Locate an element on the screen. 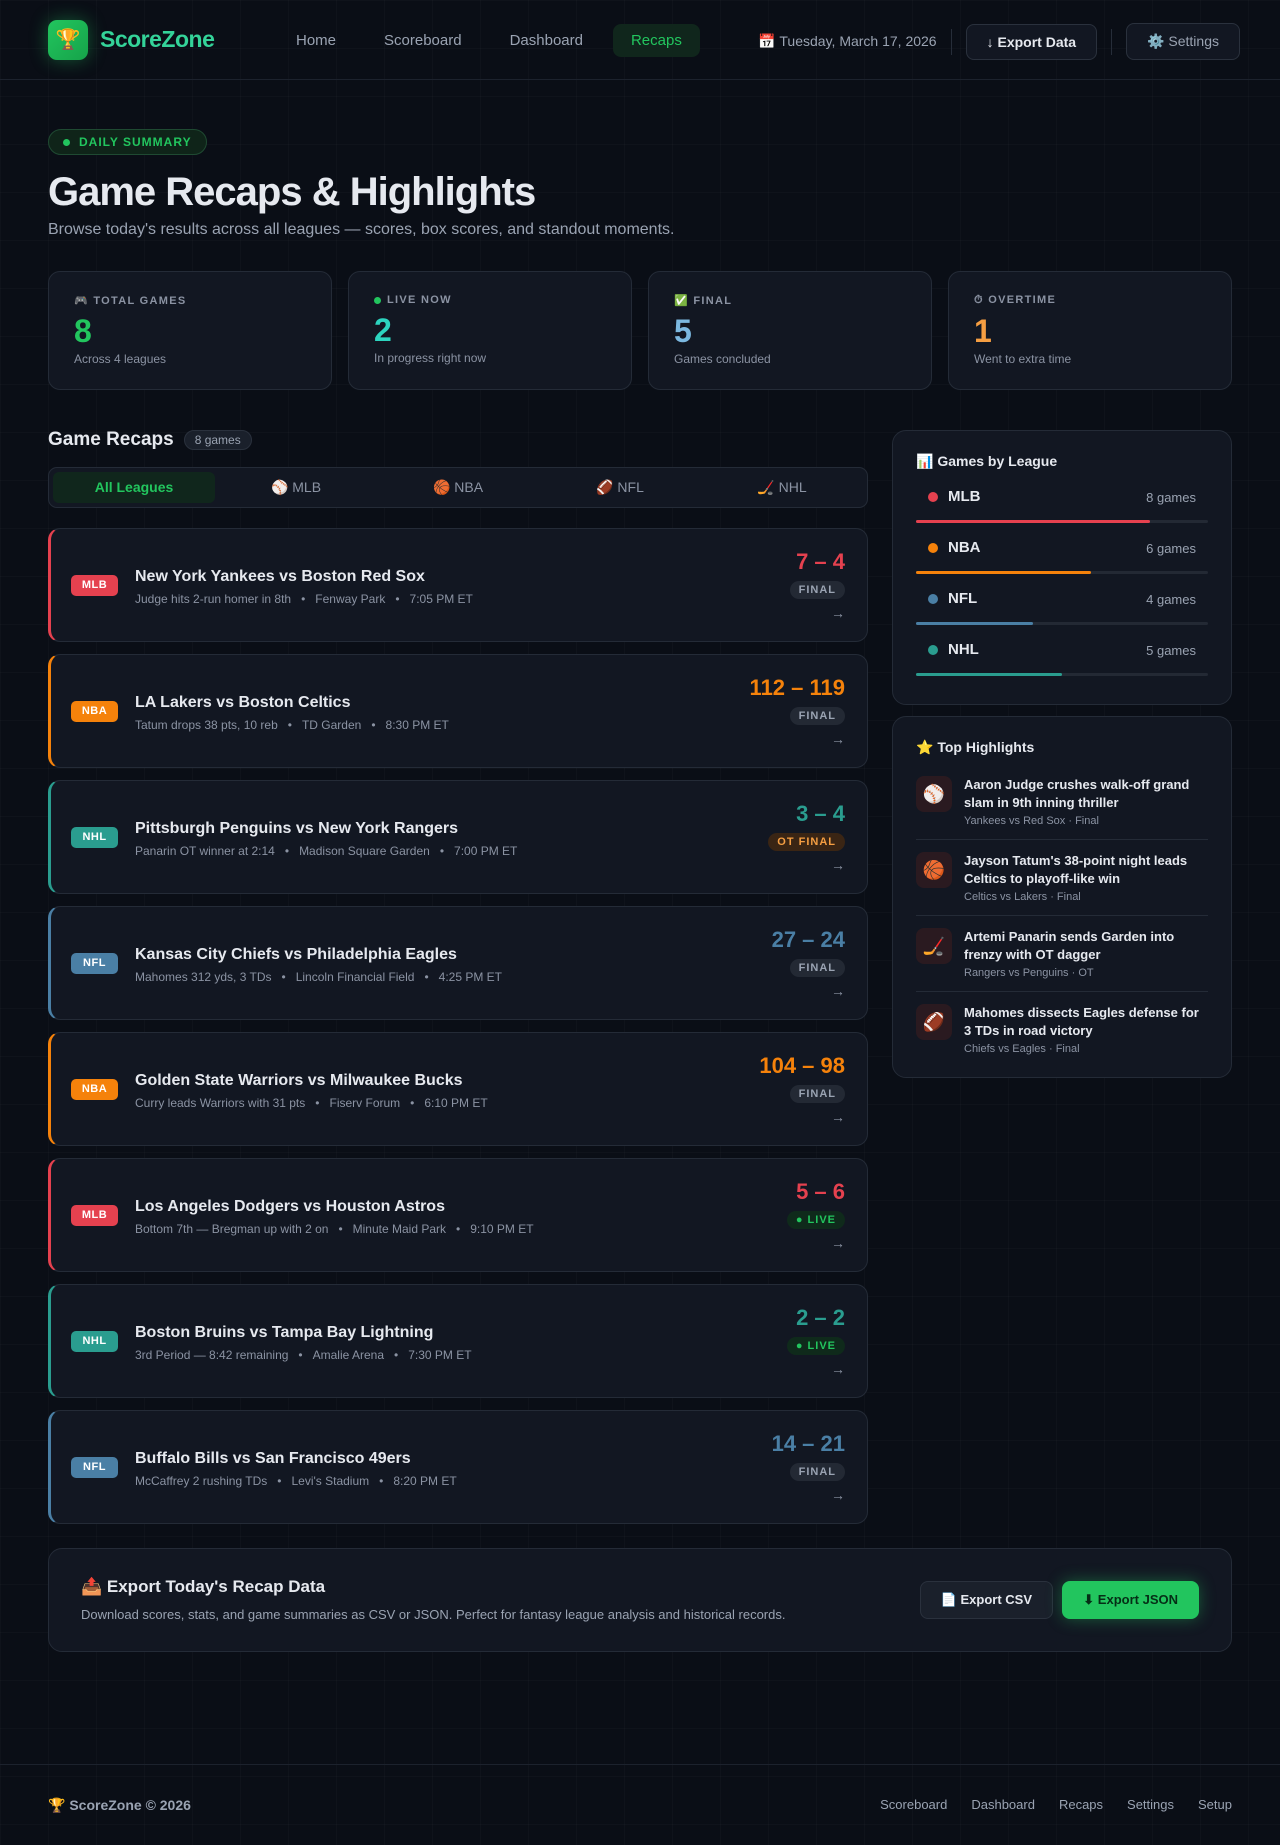 The height and width of the screenshot is (1845, 1280). league-tab: ⚾ MLB is located at coordinates (296, 487).